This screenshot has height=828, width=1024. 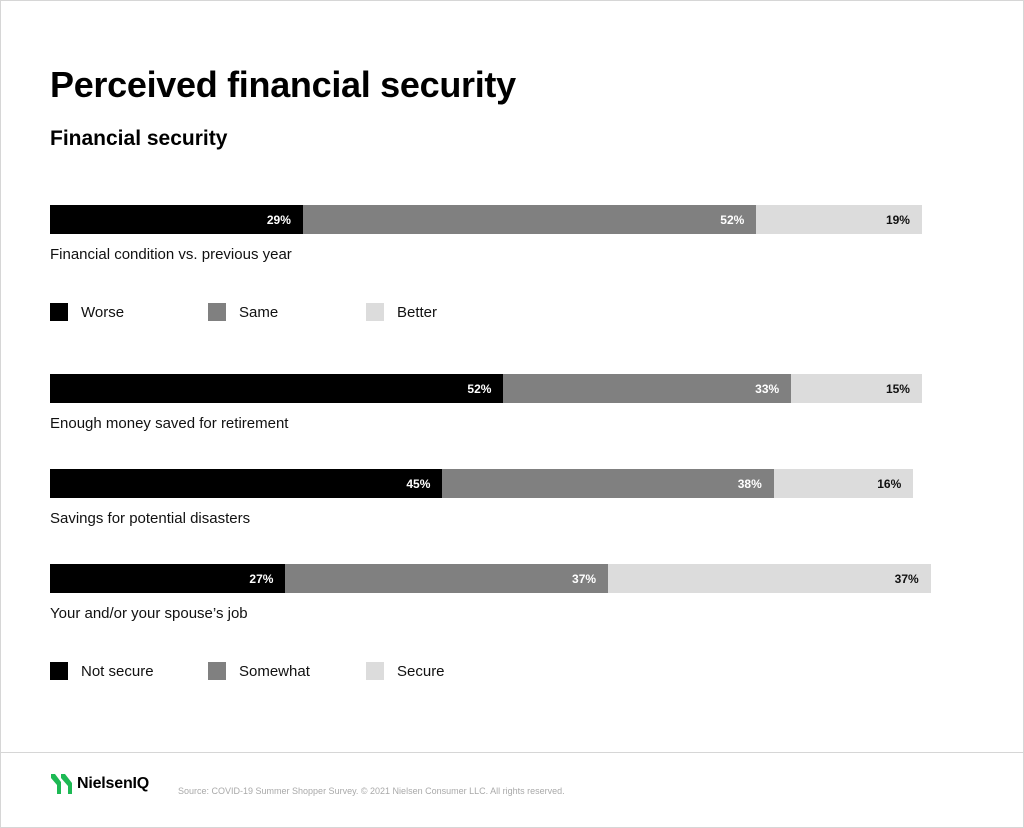 I want to click on legend-label-secure: Secure, so click(x=421, y=671).